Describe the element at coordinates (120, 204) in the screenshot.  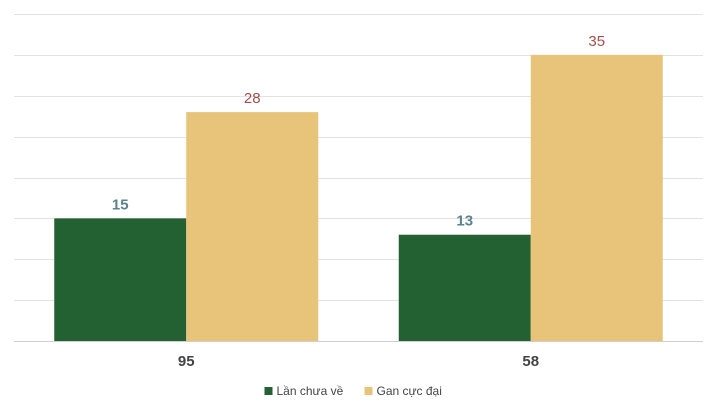
I see `data-label: 15` at that location.